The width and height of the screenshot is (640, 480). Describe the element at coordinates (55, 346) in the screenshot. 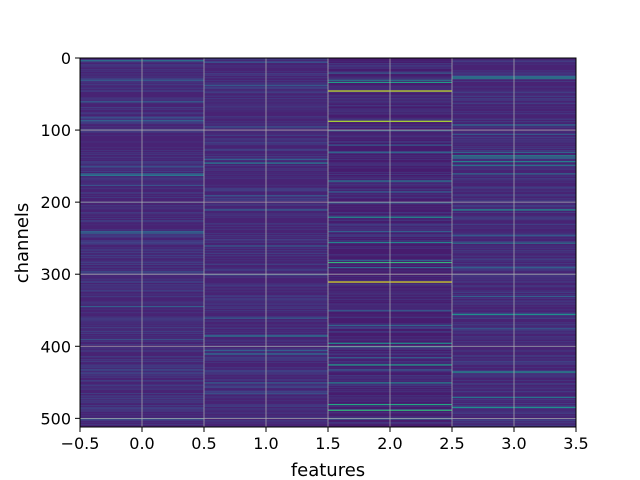

I see `y-tick-label: 400` at that location.